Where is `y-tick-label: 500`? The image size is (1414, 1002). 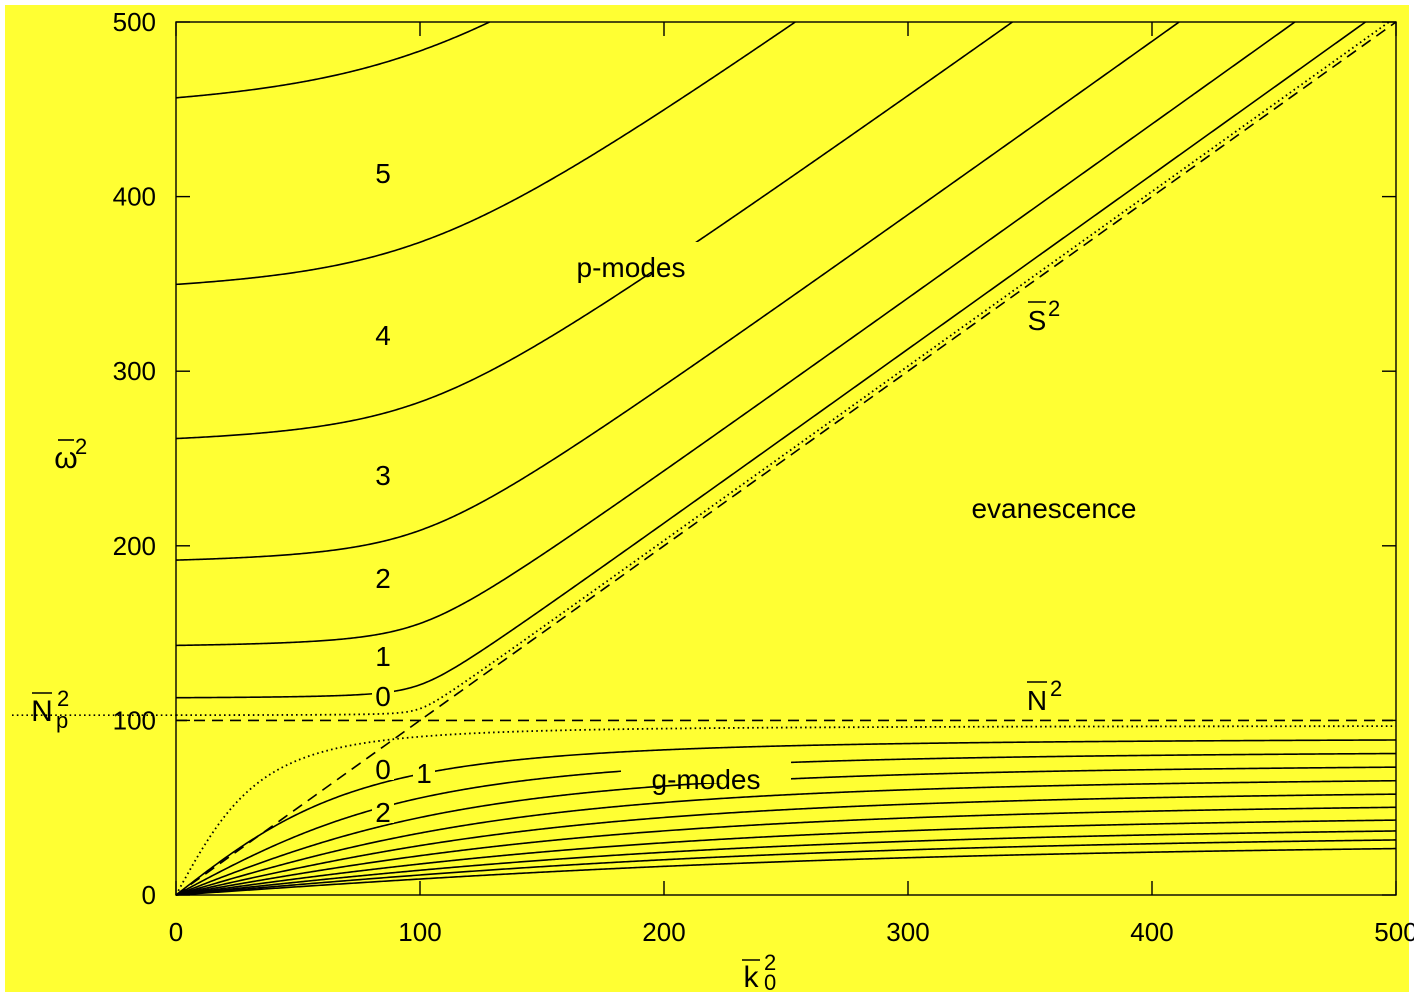 y-tick-label: 500 is located at coordinates (134, 22).